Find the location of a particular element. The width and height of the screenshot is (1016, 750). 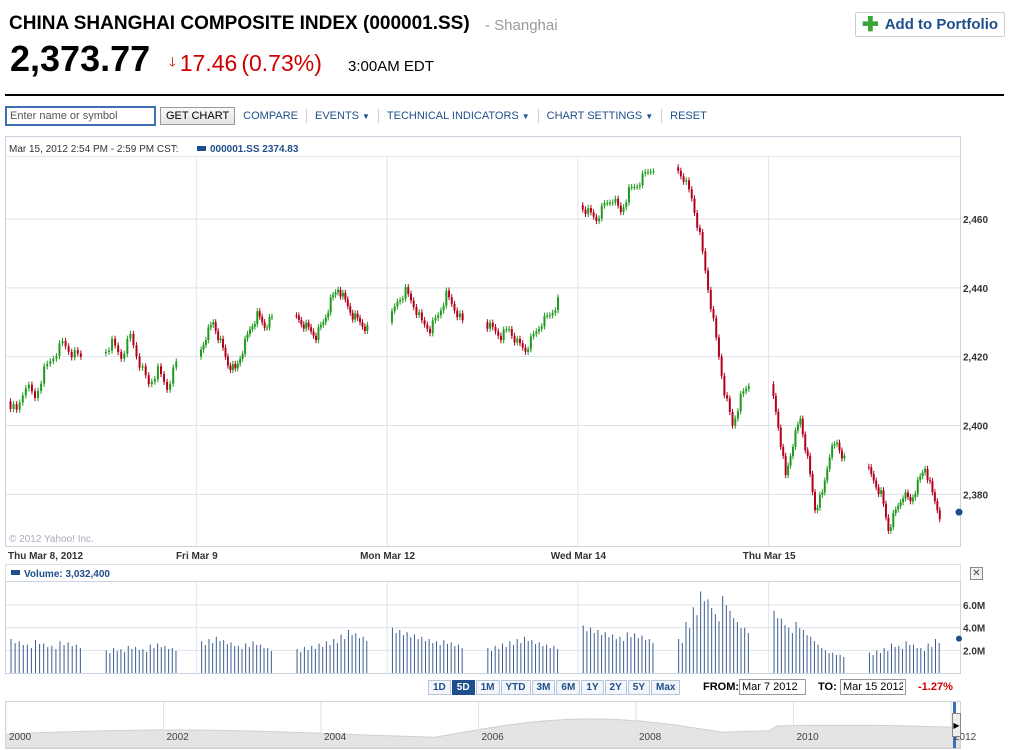

quote-time: 3:00AM EDT is located at coordinates (391, 66).